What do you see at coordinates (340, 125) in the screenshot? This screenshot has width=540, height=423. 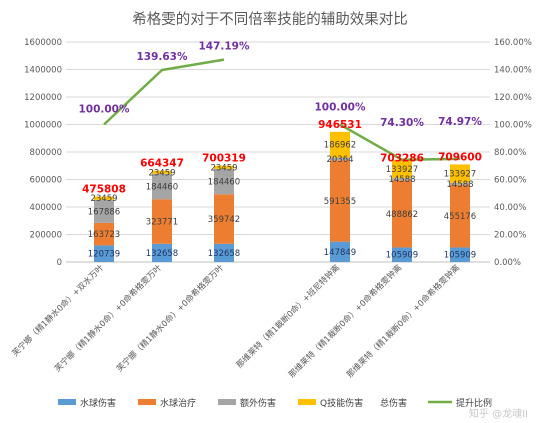 I see `total-value-label: 946531` at bounding box center [340, 125].